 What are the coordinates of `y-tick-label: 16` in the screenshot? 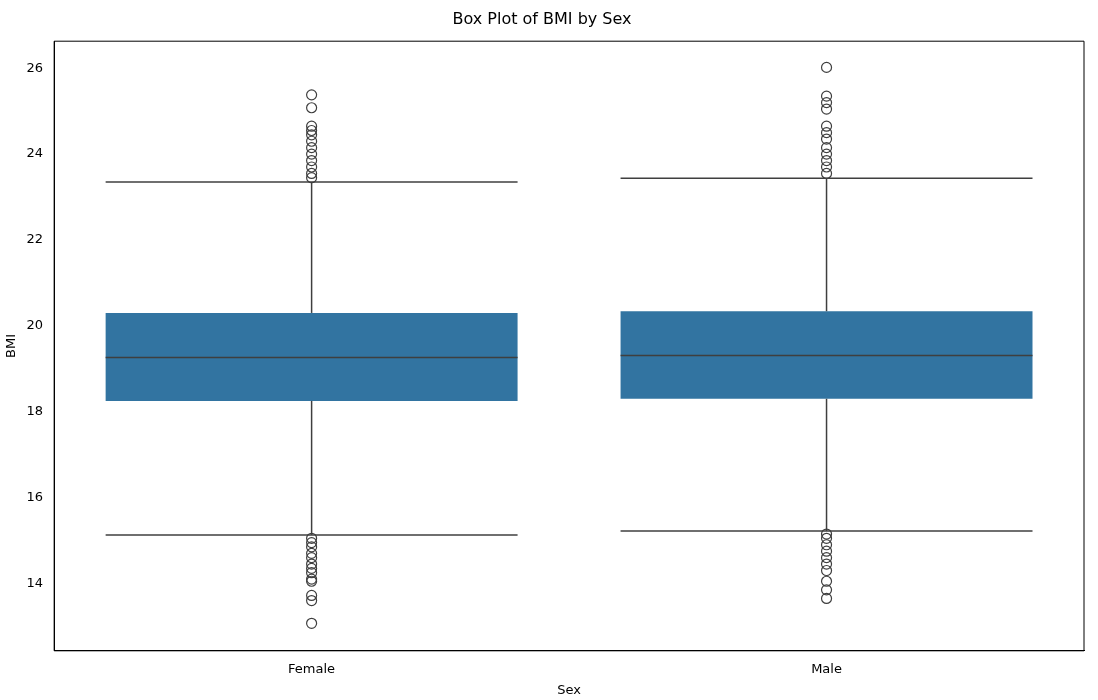 It's located at (35, 496).